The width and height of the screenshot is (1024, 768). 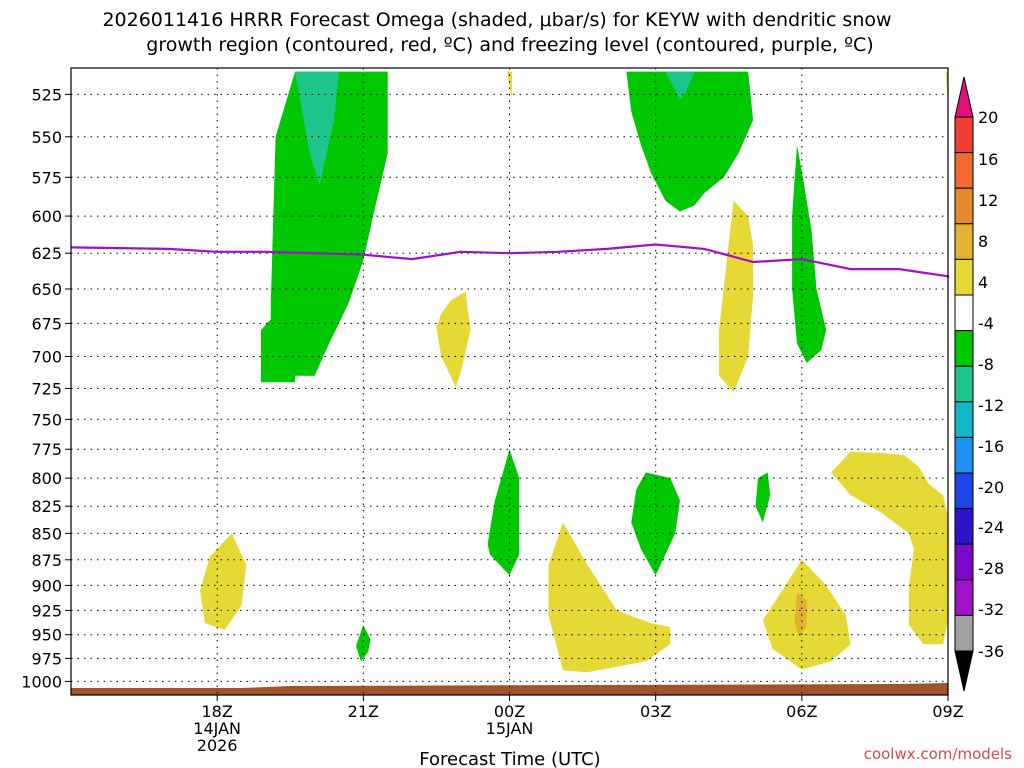 What do you see at coordinates (363, 711) in the screenshot?
I see `x-tick-label-3-0: 21Z` at bounding box center [363, 711].